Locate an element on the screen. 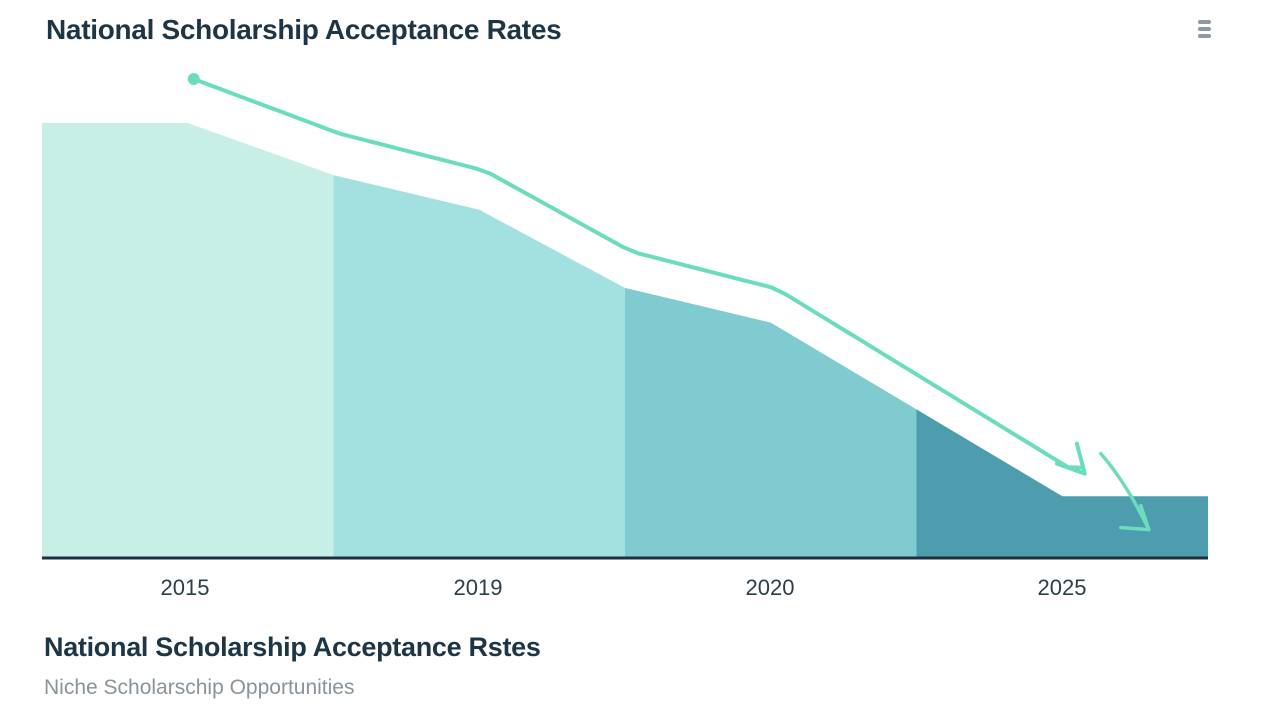  x-tick-label-2025: 2025 is located at coordinates (1062, 587).